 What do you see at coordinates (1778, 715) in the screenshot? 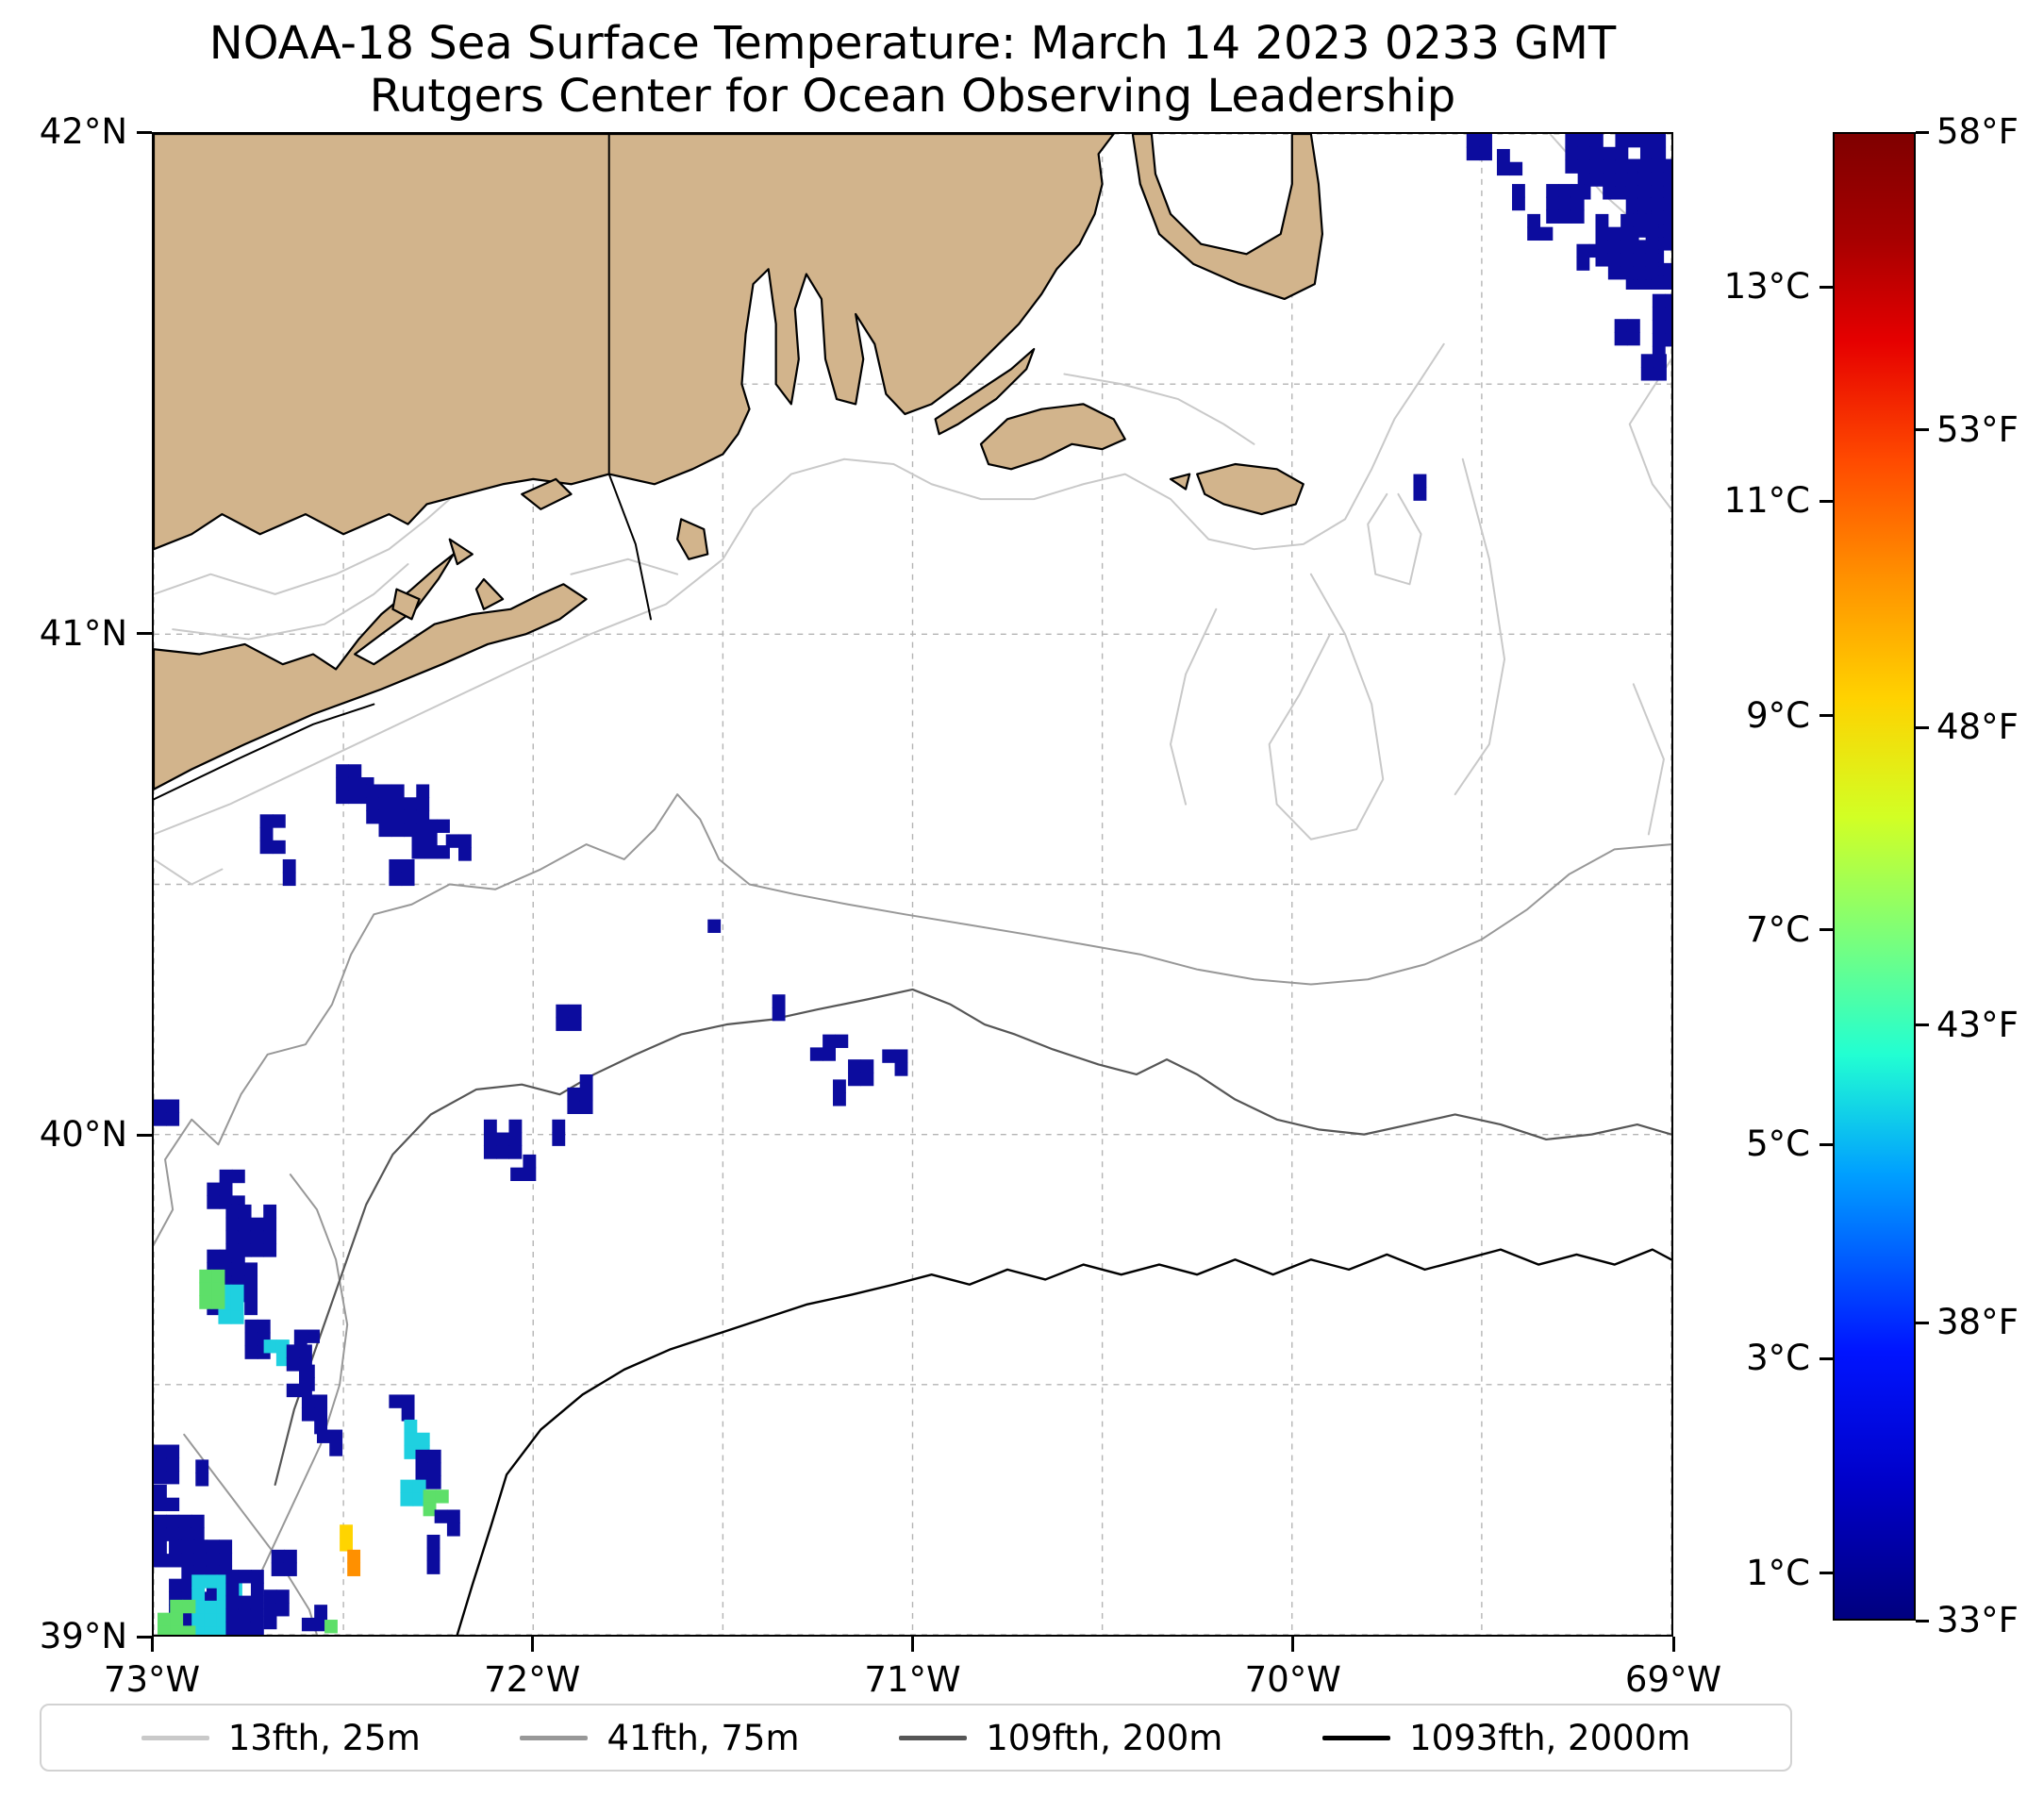
I see `colorbar-celsius-tick-label: 9°C` at bounding box center [1778, 715].